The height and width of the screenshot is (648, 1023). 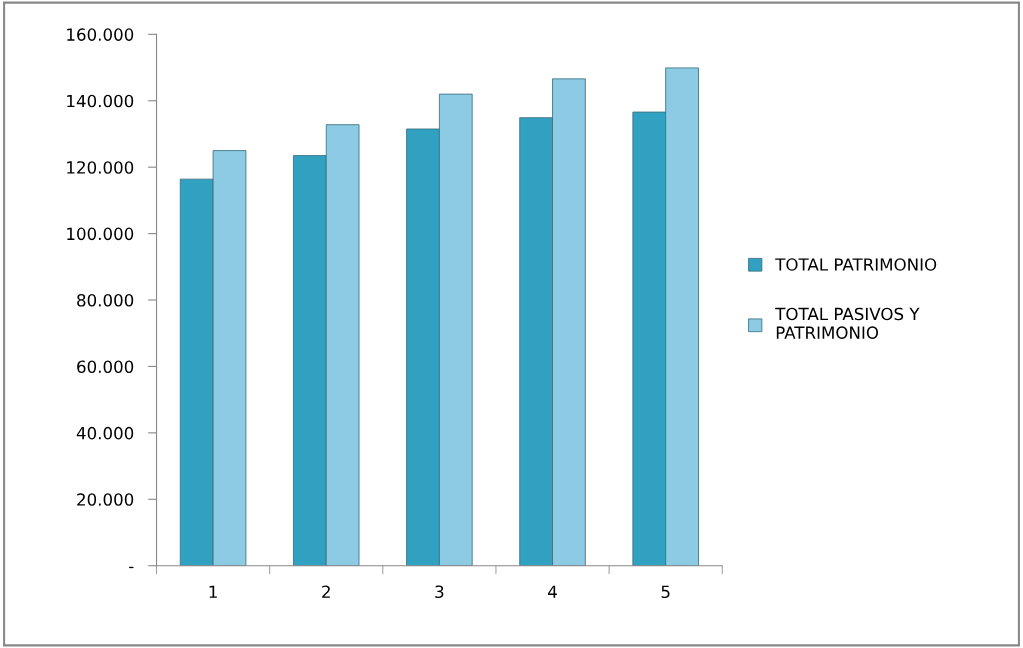 What do you see at coordinates (105, 300) in the screenshot?
I see `y-tick-label: 80.000` at bounding box center [105, 300].